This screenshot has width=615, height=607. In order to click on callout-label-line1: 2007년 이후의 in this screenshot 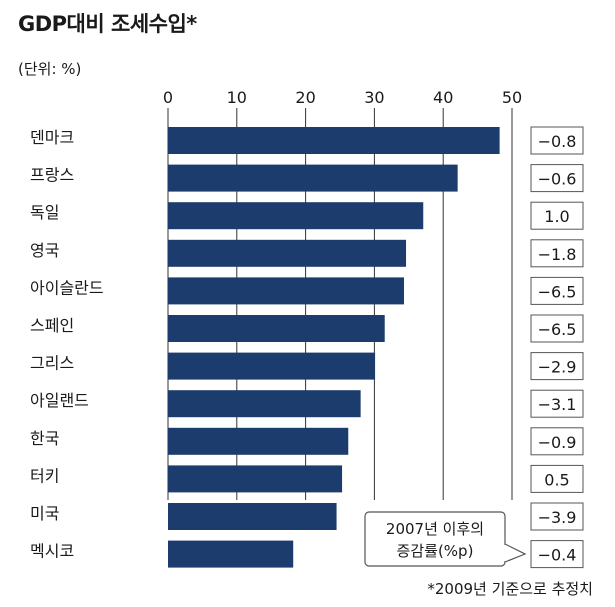, I will do `click(435, 529)`.